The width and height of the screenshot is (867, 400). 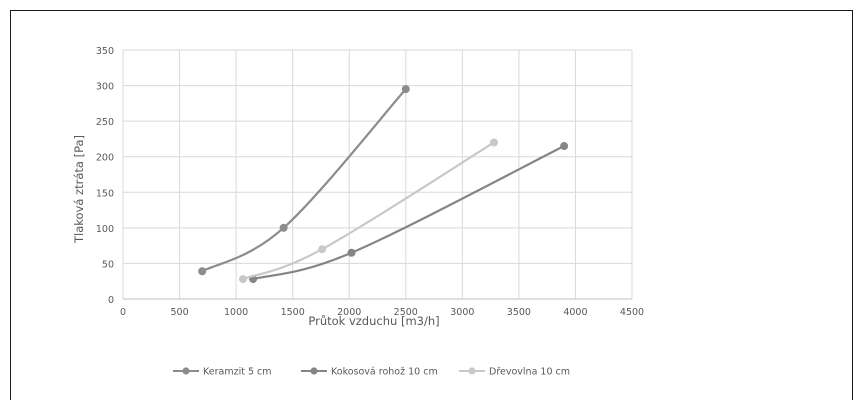 What do you see at coordinates (105, 51) in the screenshot?
I see `y-tick-label: 350` at bounding box center [105, 51].